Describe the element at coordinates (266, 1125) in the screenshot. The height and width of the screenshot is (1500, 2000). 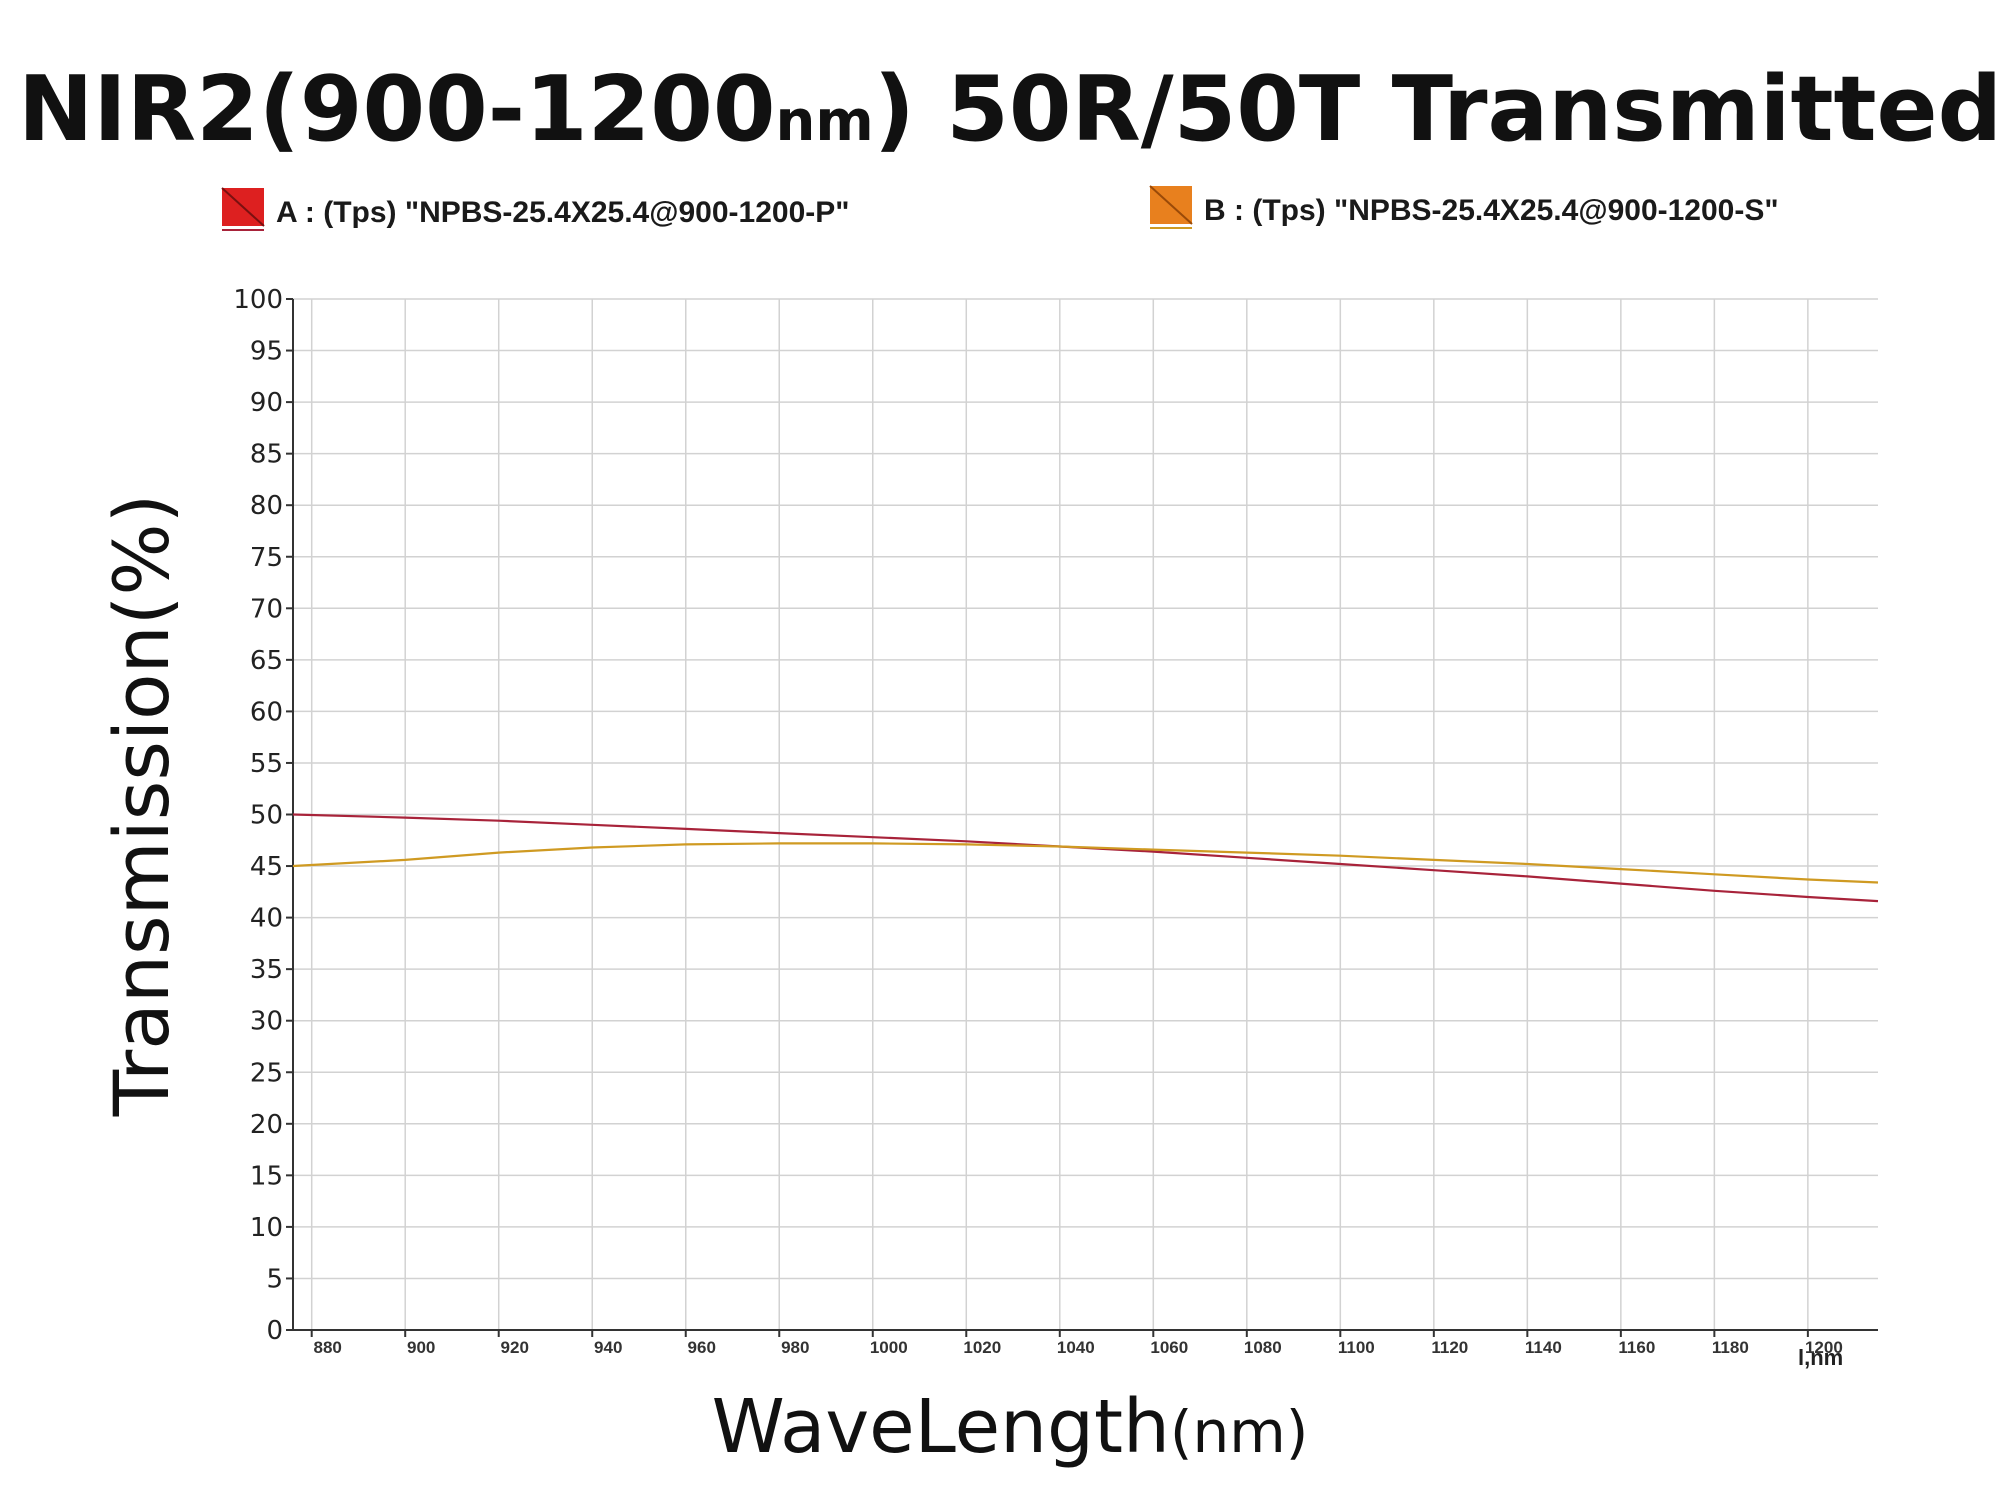
I see `y-tick-label: 20` at that location.